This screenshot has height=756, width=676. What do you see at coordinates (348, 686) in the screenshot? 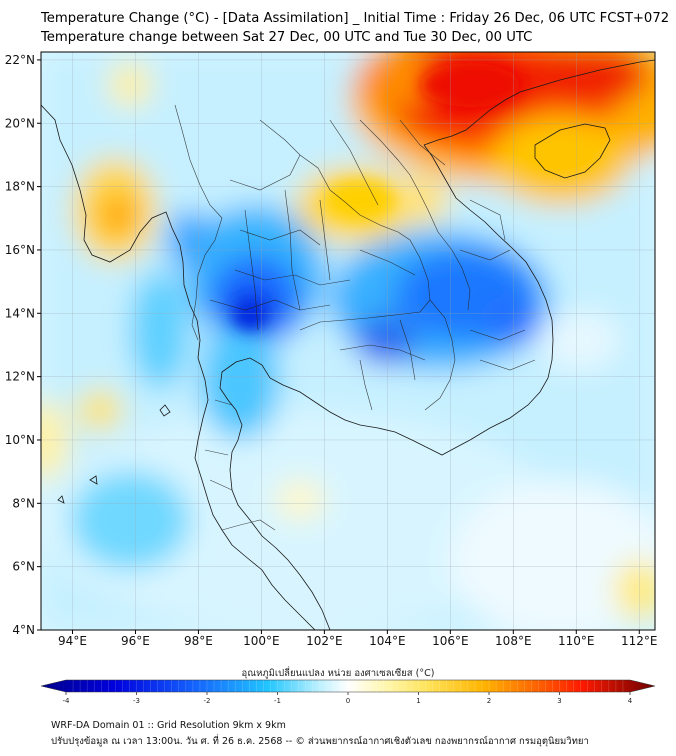
I see `colorbar-segments` at bounding box center [348, 686].